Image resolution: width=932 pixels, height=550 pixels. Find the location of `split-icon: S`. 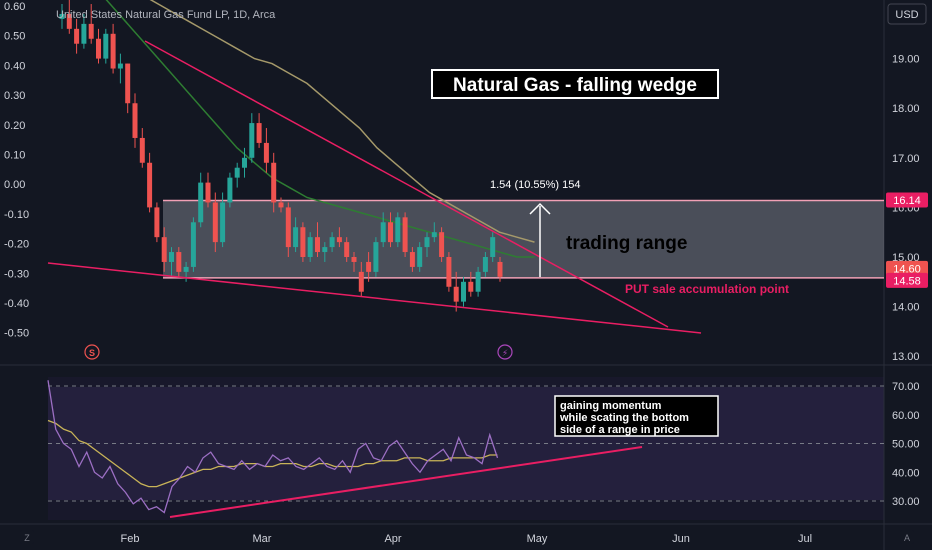

split-icon: S is located at coordinates (92, 353).